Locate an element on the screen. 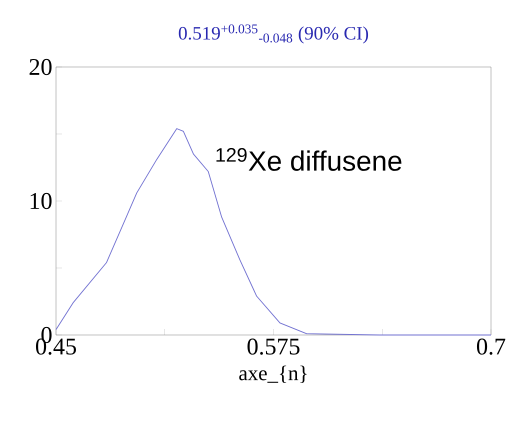 This screenshot has width=516, height=427. y-tick-label: 10 is located at coordinates (41, 201).